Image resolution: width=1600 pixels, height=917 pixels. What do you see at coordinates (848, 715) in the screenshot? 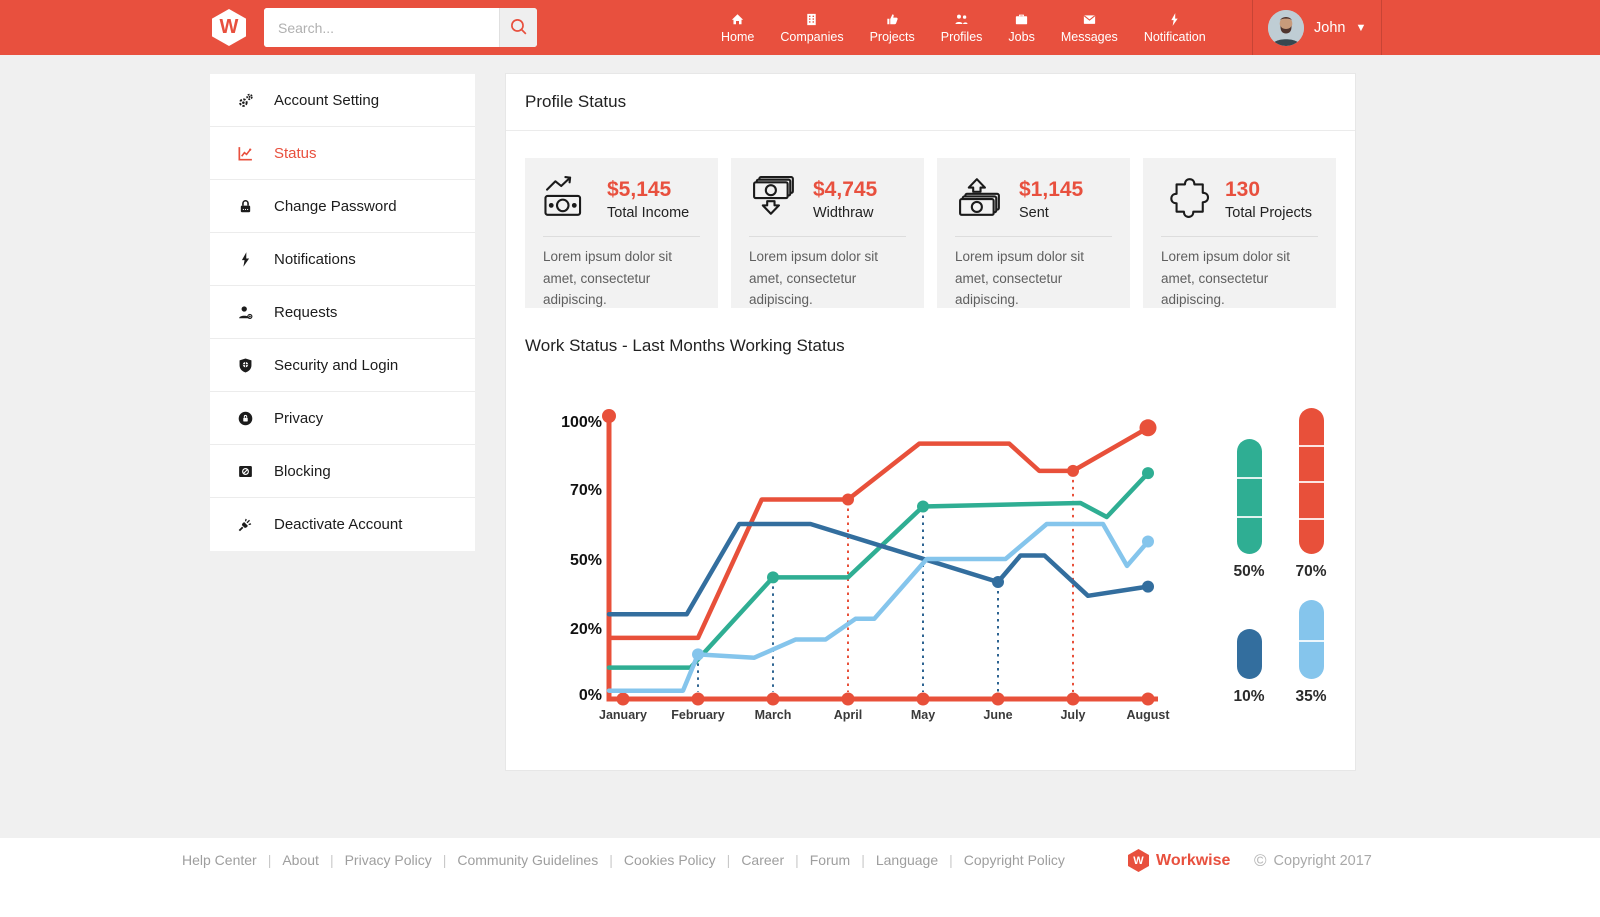
I see `x-tick-label: April` at bounding box center [848, 715].